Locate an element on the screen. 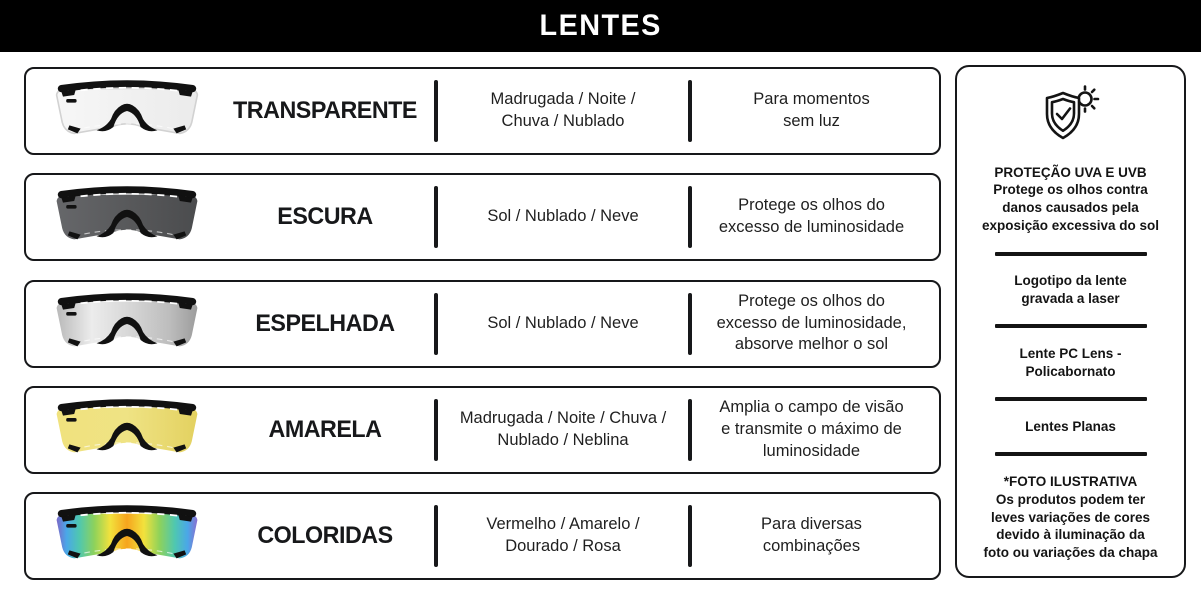 The height and width of the screenshot is (601, 1201). lens-conditions: Vermelho / Amarelo / Dourado / Rosa is located at coordinates (563, 535).